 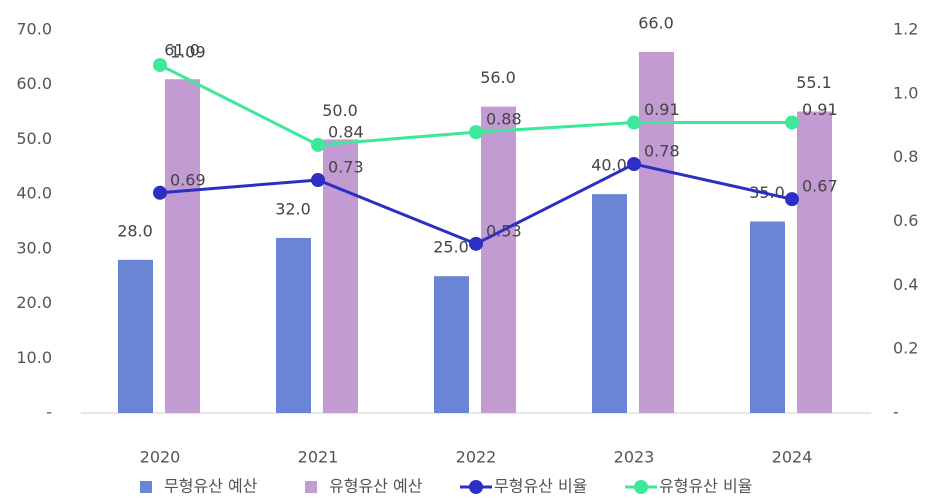 What do you see at coordinates (340, 110) in the screenshot?
I see `bar-label: 50.0` at bounding box center [340, 110].